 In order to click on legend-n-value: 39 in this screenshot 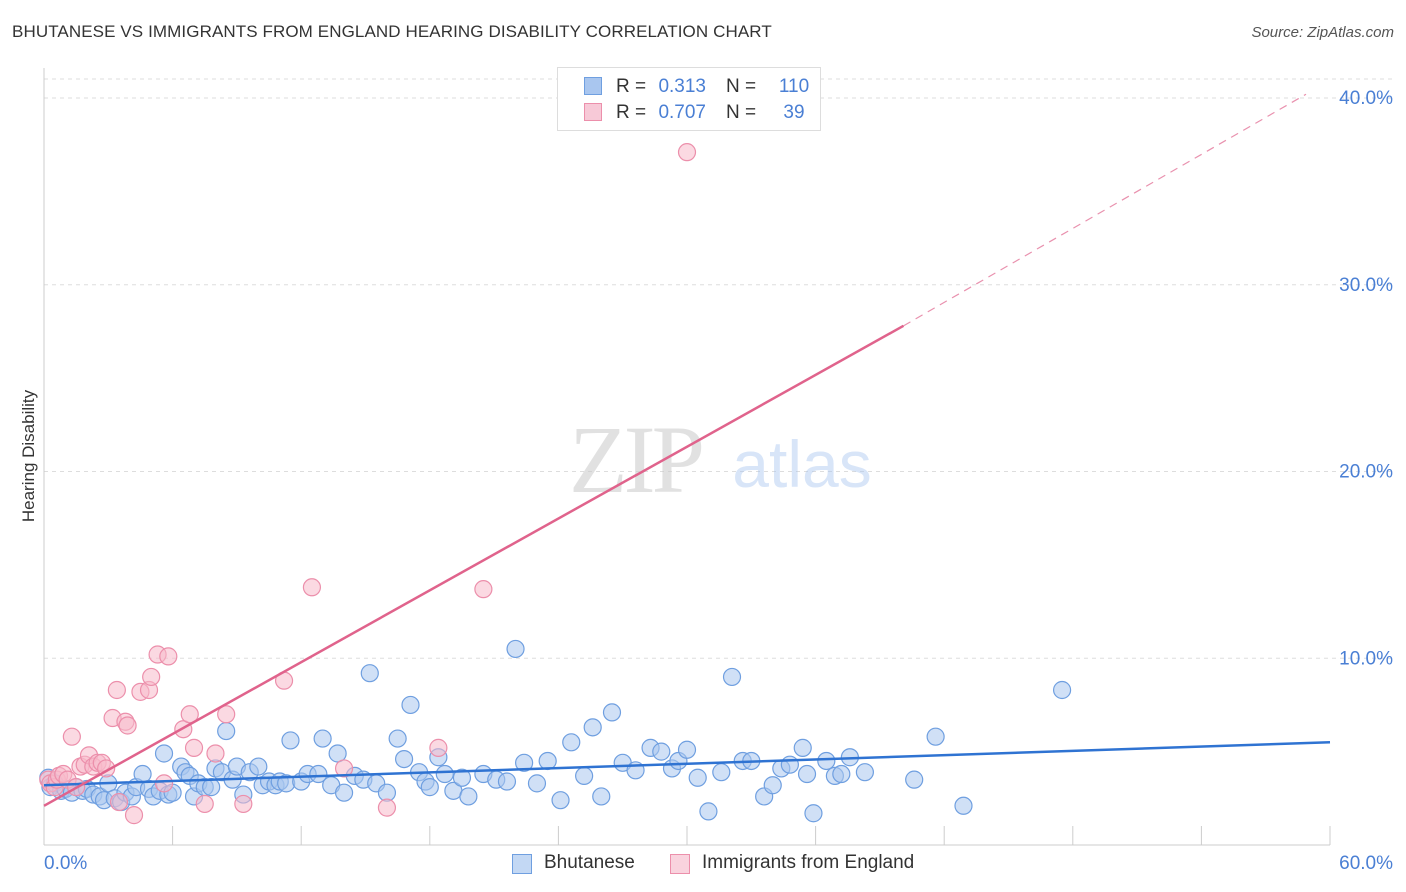, I will do `click(794, 112)`.